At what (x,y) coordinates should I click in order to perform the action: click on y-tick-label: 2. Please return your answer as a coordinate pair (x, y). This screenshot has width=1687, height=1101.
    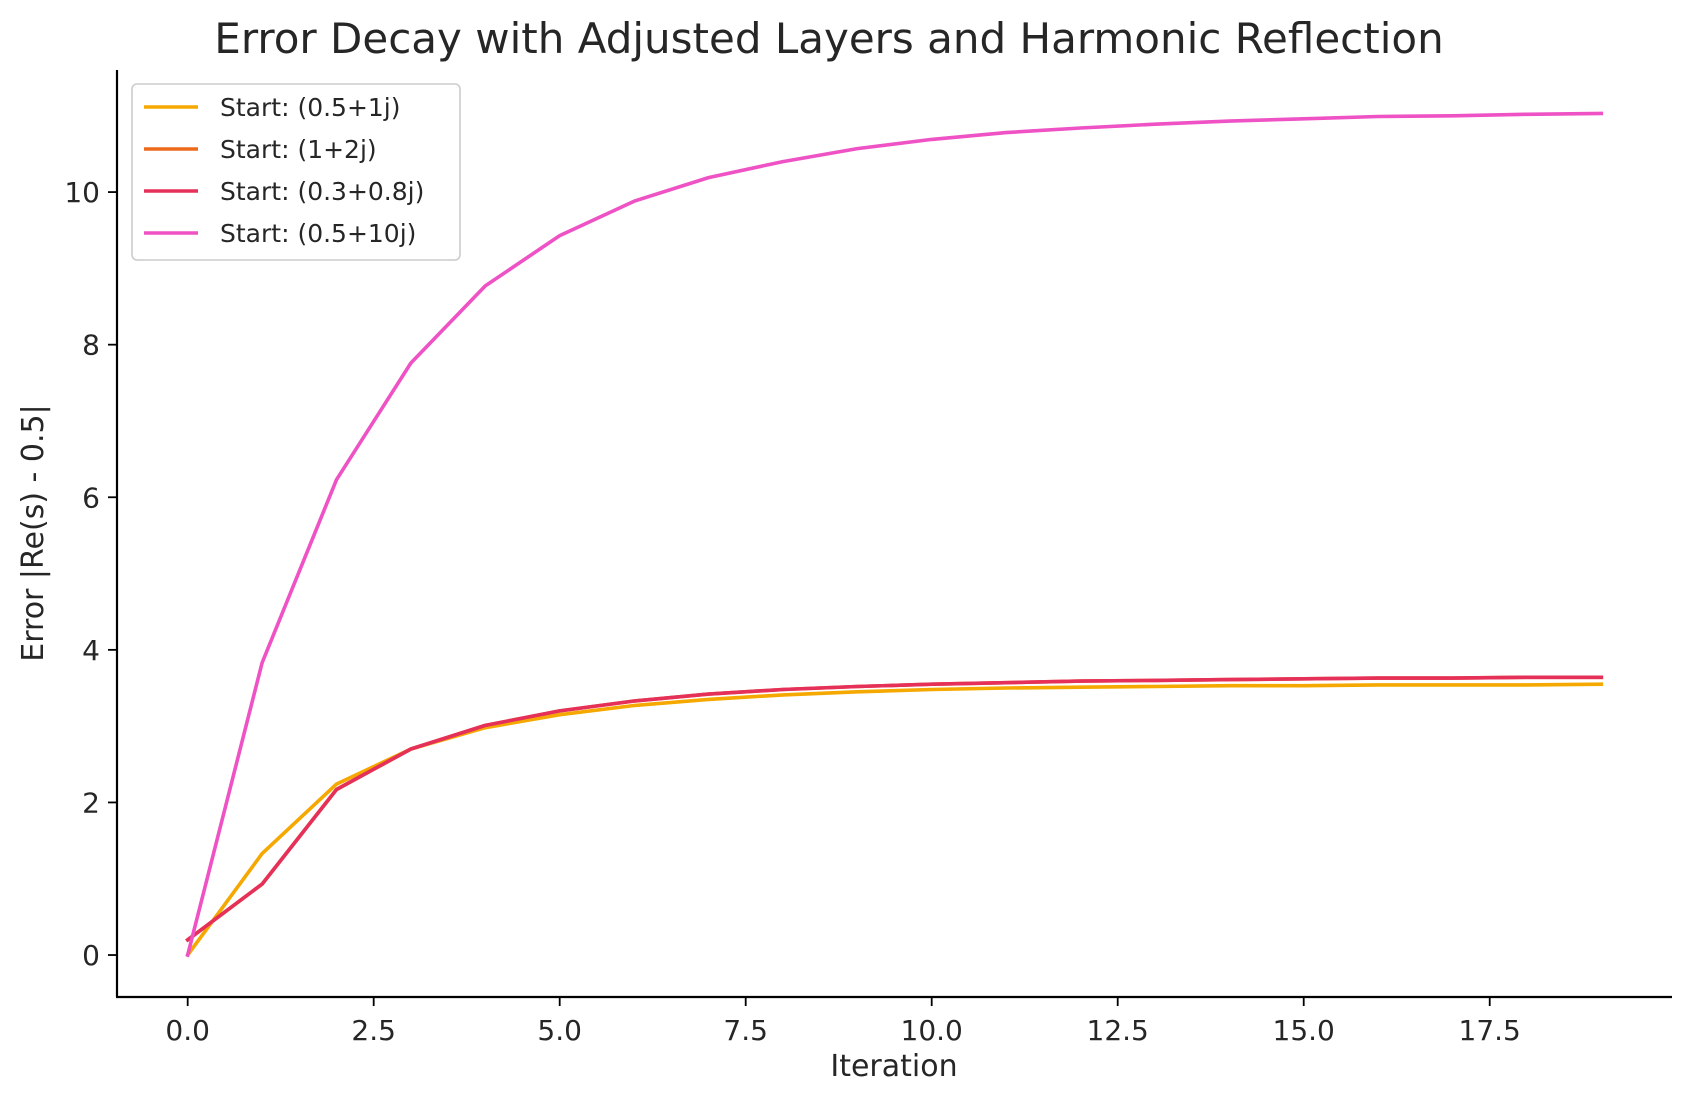
    Looking at the image, I should click on (91, 802).